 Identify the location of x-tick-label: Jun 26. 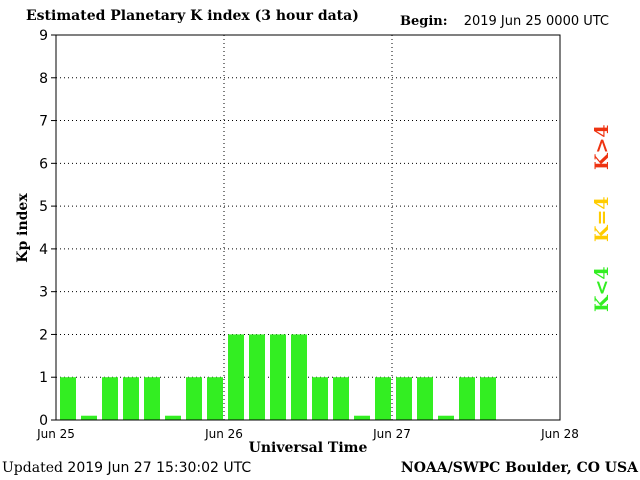
(223, 434).